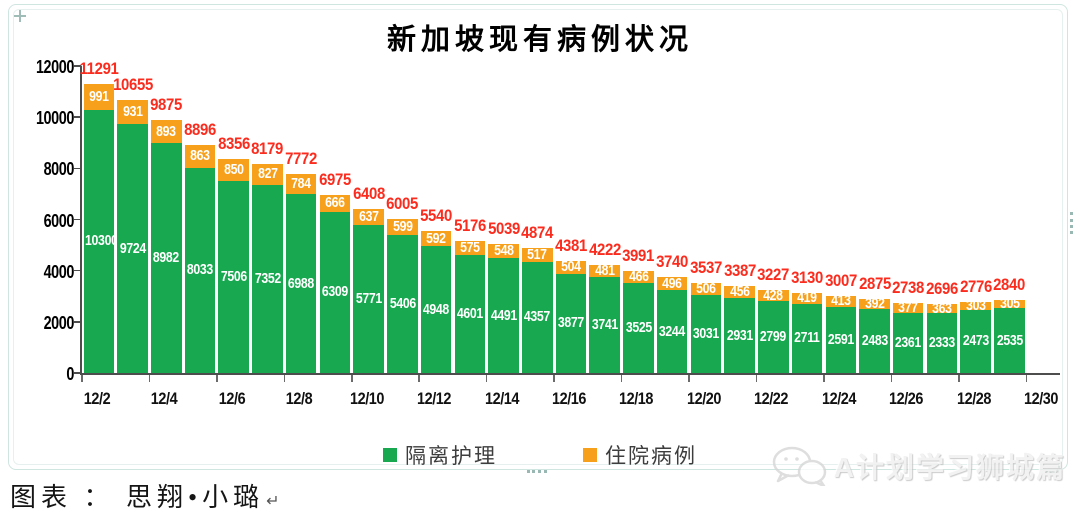  I want to click on y-axis-label: 0, so click(70, 374).